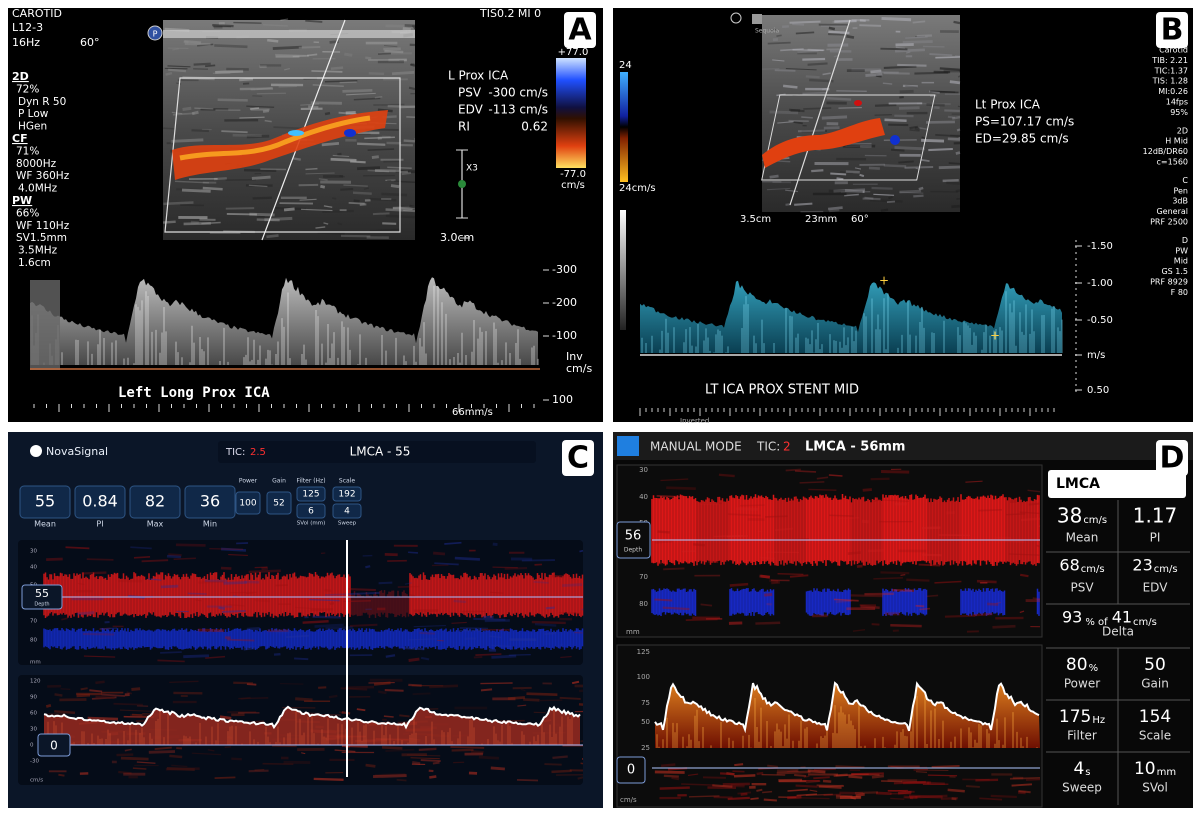 This screenshot has width=1200, height=816. I want to click on logo-mark, so click(757, 19).